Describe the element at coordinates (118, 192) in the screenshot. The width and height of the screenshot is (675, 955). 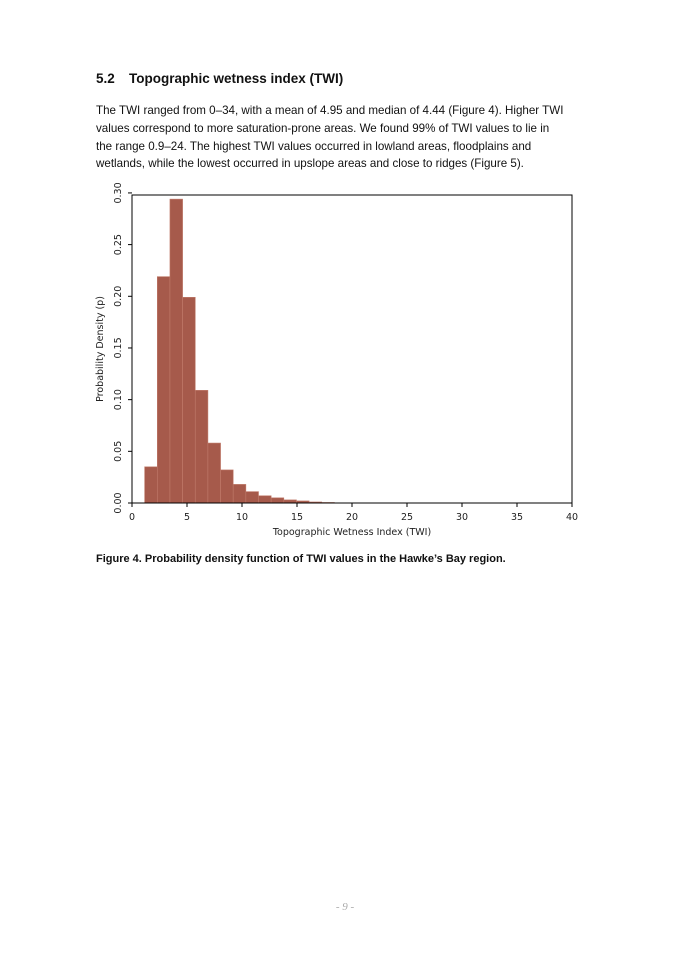
I see `y-tick-label: 0.30` at that location.